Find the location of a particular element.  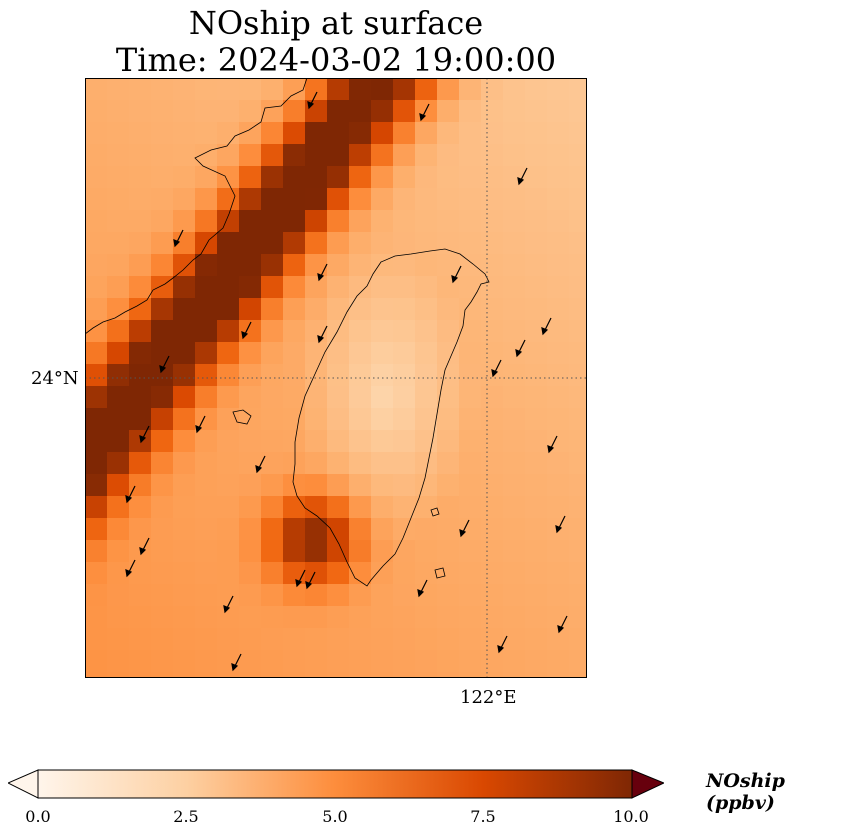

lon-tick-label: 122°E is located at coordinates (488, 697).